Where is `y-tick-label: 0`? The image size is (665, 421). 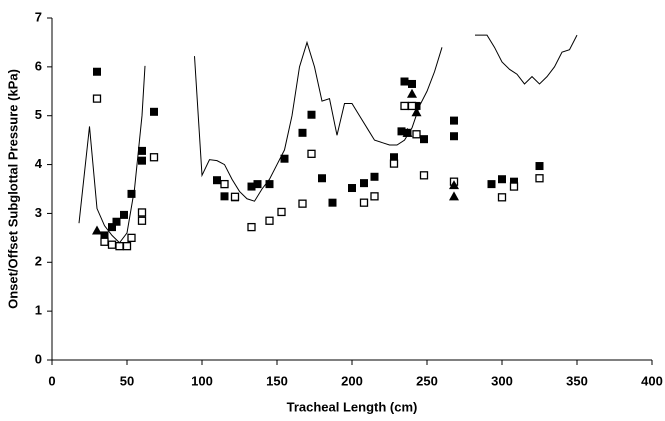
y-tick-label: 0 is located at coordinates (38, 358).